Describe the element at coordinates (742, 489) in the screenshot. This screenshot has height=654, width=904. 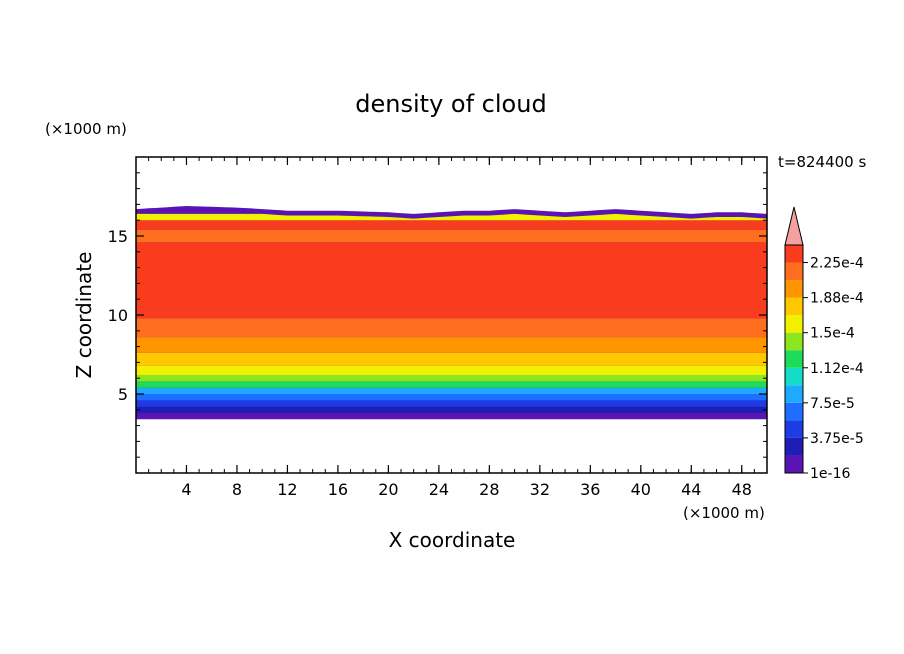
I see `x-tick-label: 48` at that location.